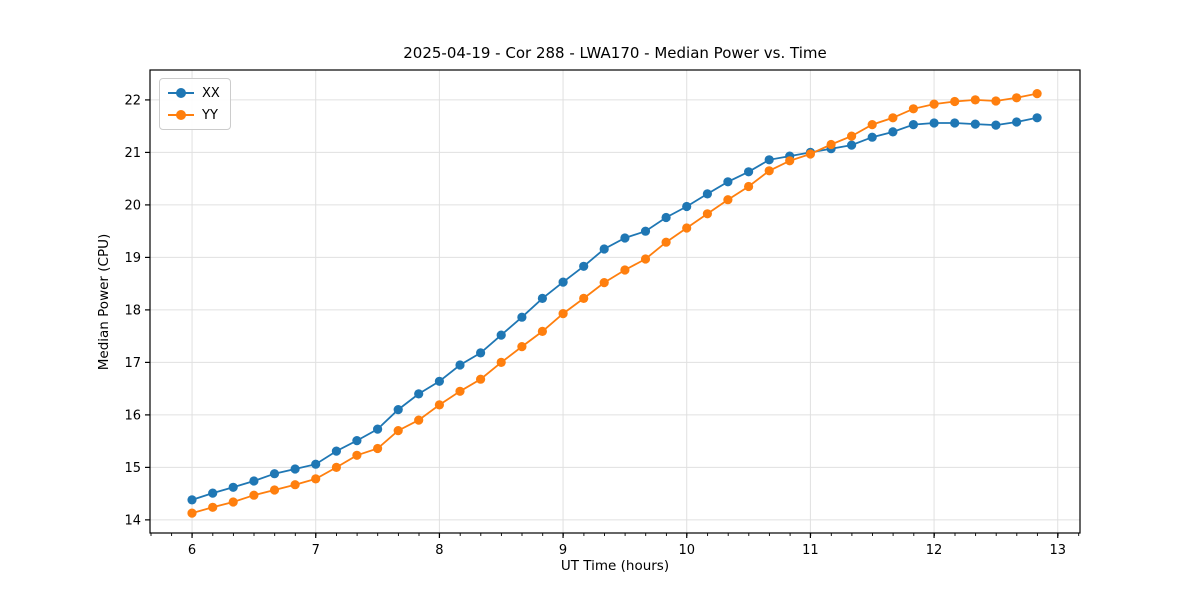 The height and width of the screenshot is (600, 1200). Describe the element at coordinates (132, 363) in the screenshot. I see `y-tick-label: 17` at that location.